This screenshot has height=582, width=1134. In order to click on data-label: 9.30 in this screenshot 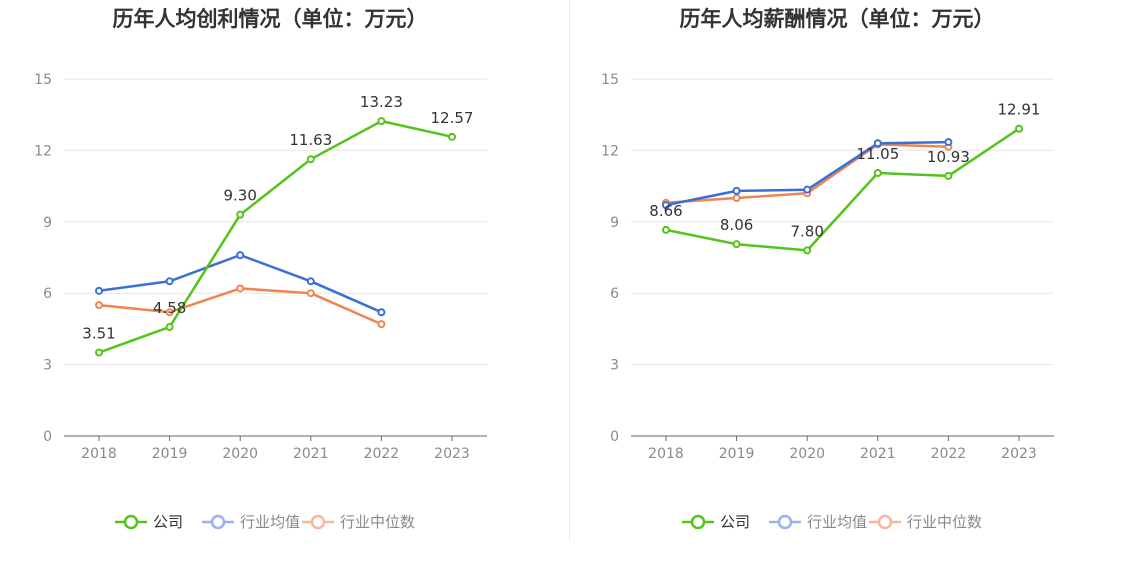, I will do `click(239, 196)`.